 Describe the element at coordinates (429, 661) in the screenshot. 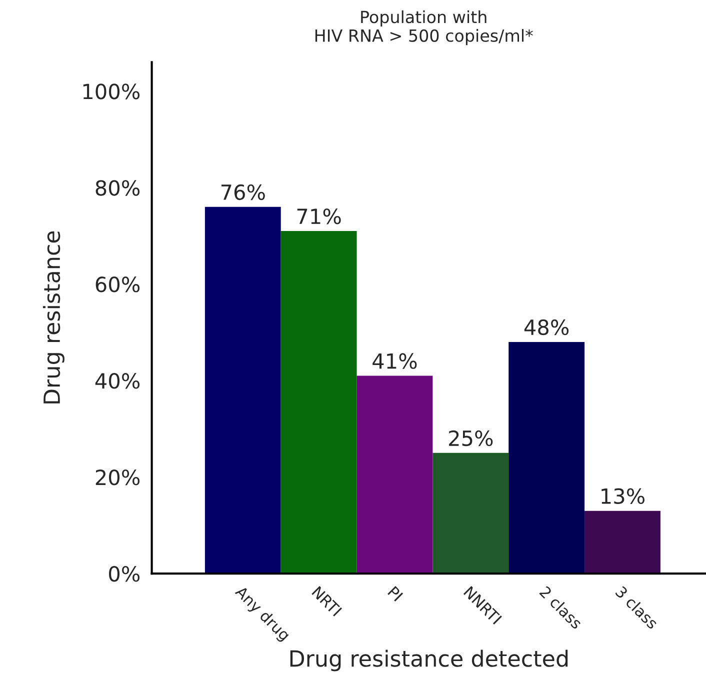

I see `x-axis-title: Drug resistance detected` at that location.